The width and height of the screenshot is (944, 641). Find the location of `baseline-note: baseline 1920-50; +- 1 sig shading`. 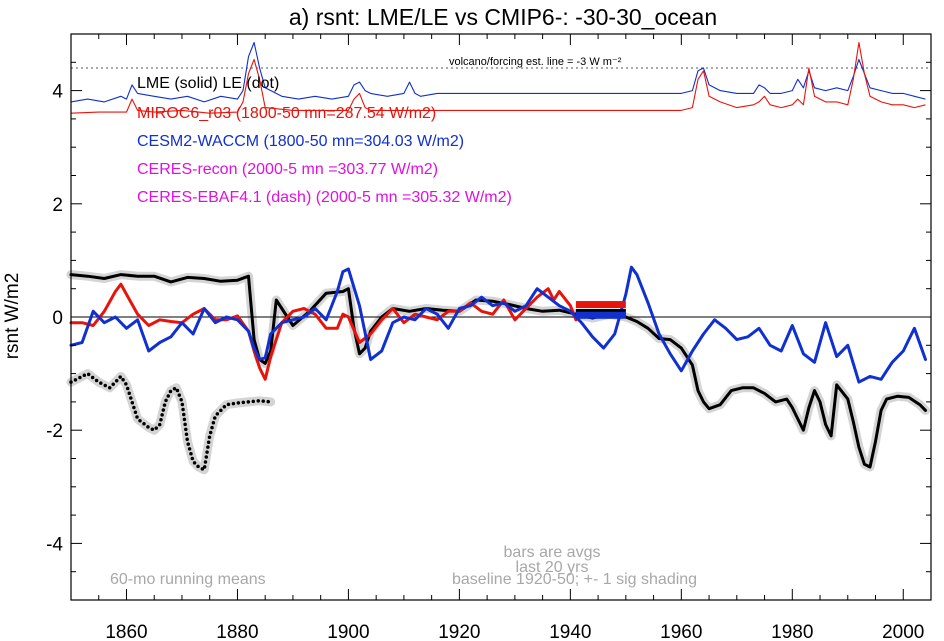

baseline-note: baseline 1920-50; +- 1 sig shading is located at coordinates (574, 579).